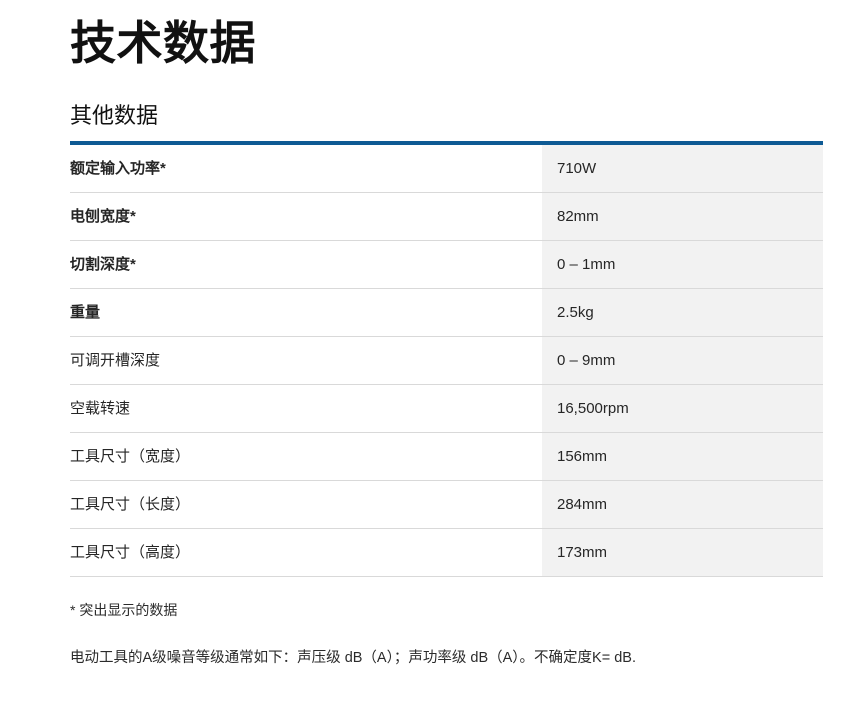 This screenshot has width=864, height=710. What do you see at coordinates (682, 360) in the screenshot?
I see `spec-value: 0 – 9mm` at bounding box center [682, 360].